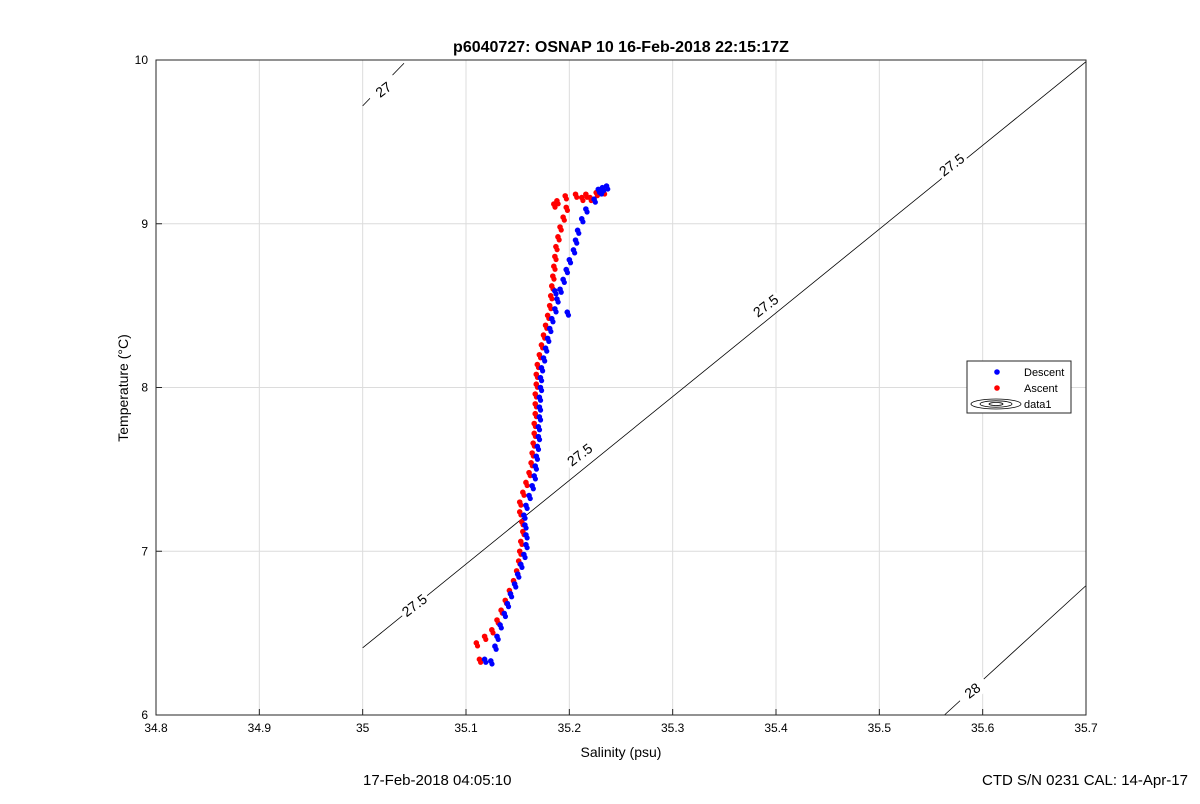 This screenshot has height=804, width=1200. What do you see at coordinates (621, 47) in the screenshot?
I see `chart-title: p6040727: OSNAP 10 16-Feb-2018 22:15:17Z` at bounding box center [621, 47].